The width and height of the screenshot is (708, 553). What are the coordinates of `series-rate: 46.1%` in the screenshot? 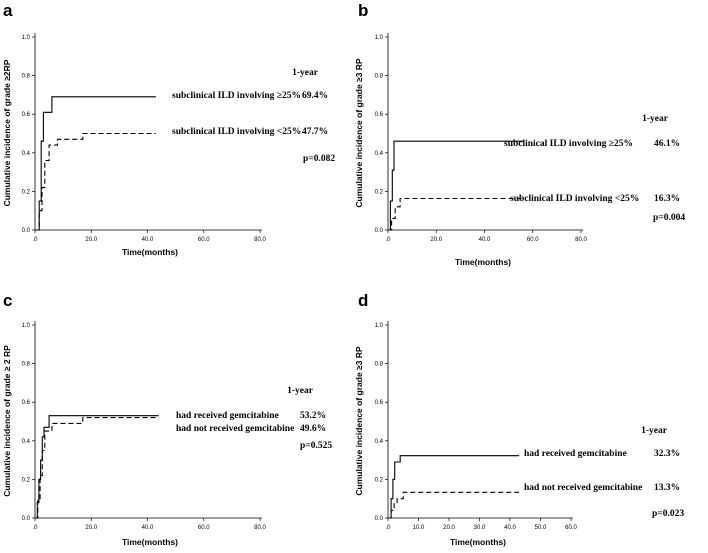 It's located at (667, 144).